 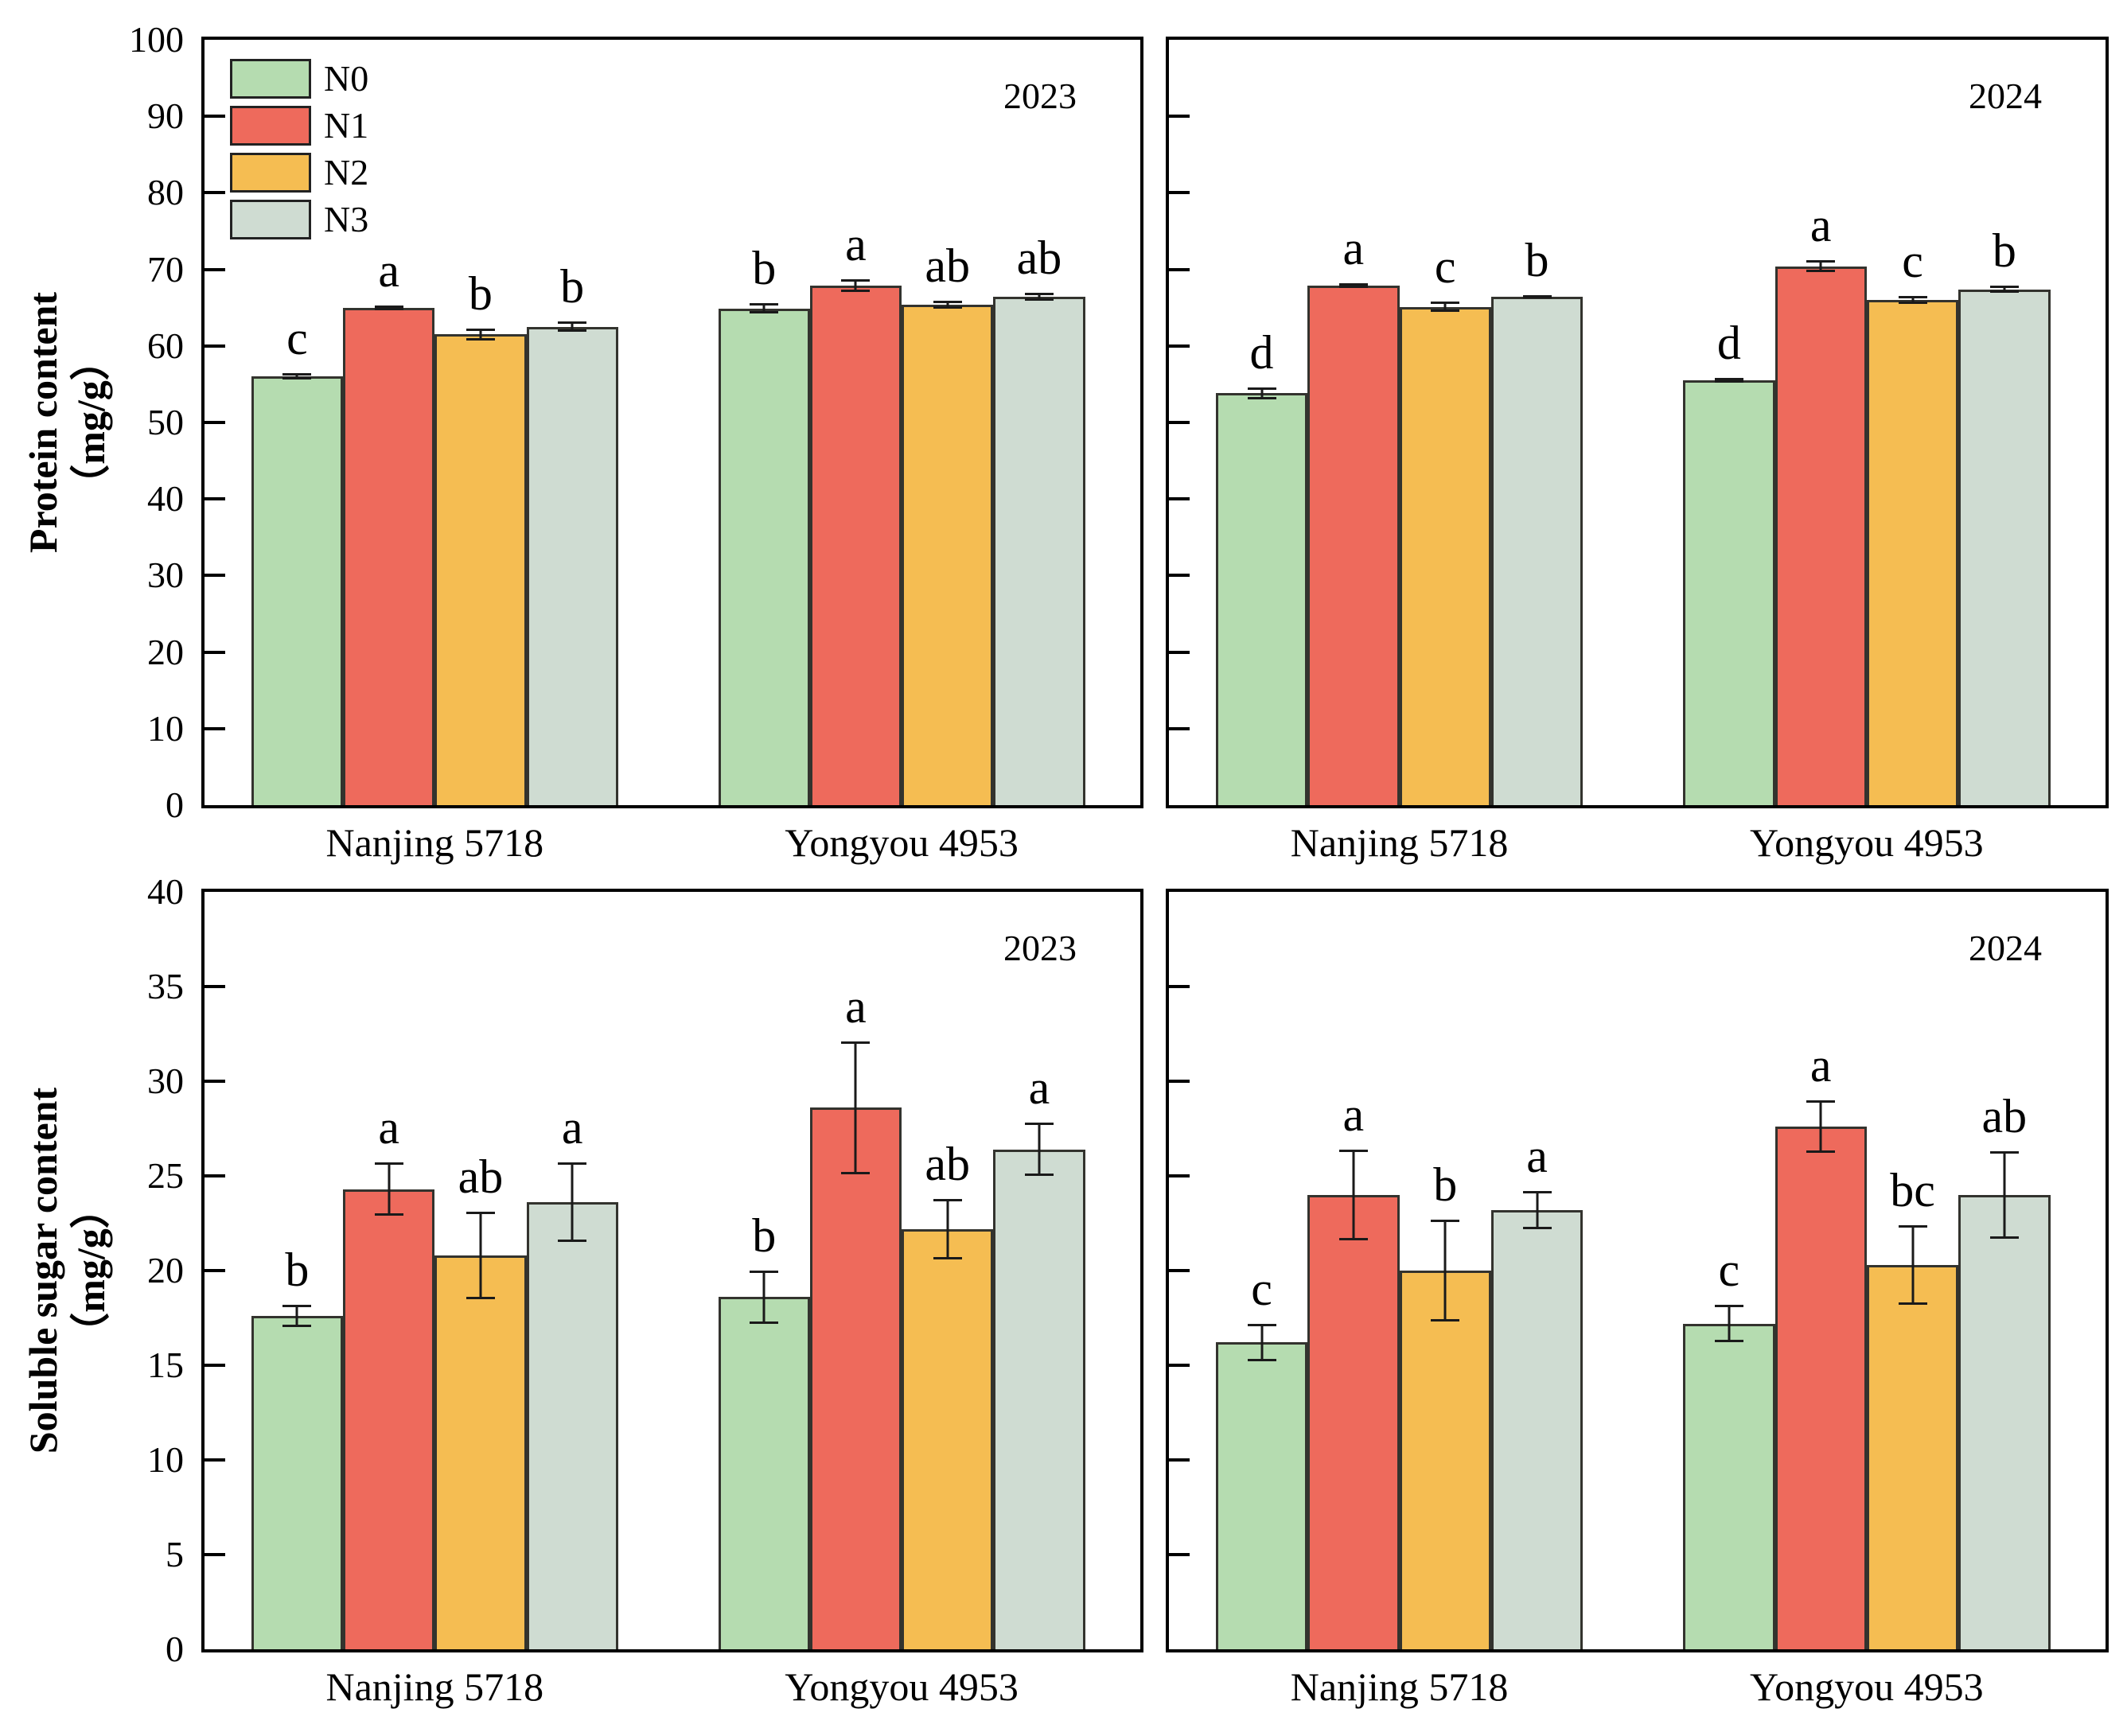 I want to click on y-axis-title: Protein content （mg/g）, so click(x=67, y=422).